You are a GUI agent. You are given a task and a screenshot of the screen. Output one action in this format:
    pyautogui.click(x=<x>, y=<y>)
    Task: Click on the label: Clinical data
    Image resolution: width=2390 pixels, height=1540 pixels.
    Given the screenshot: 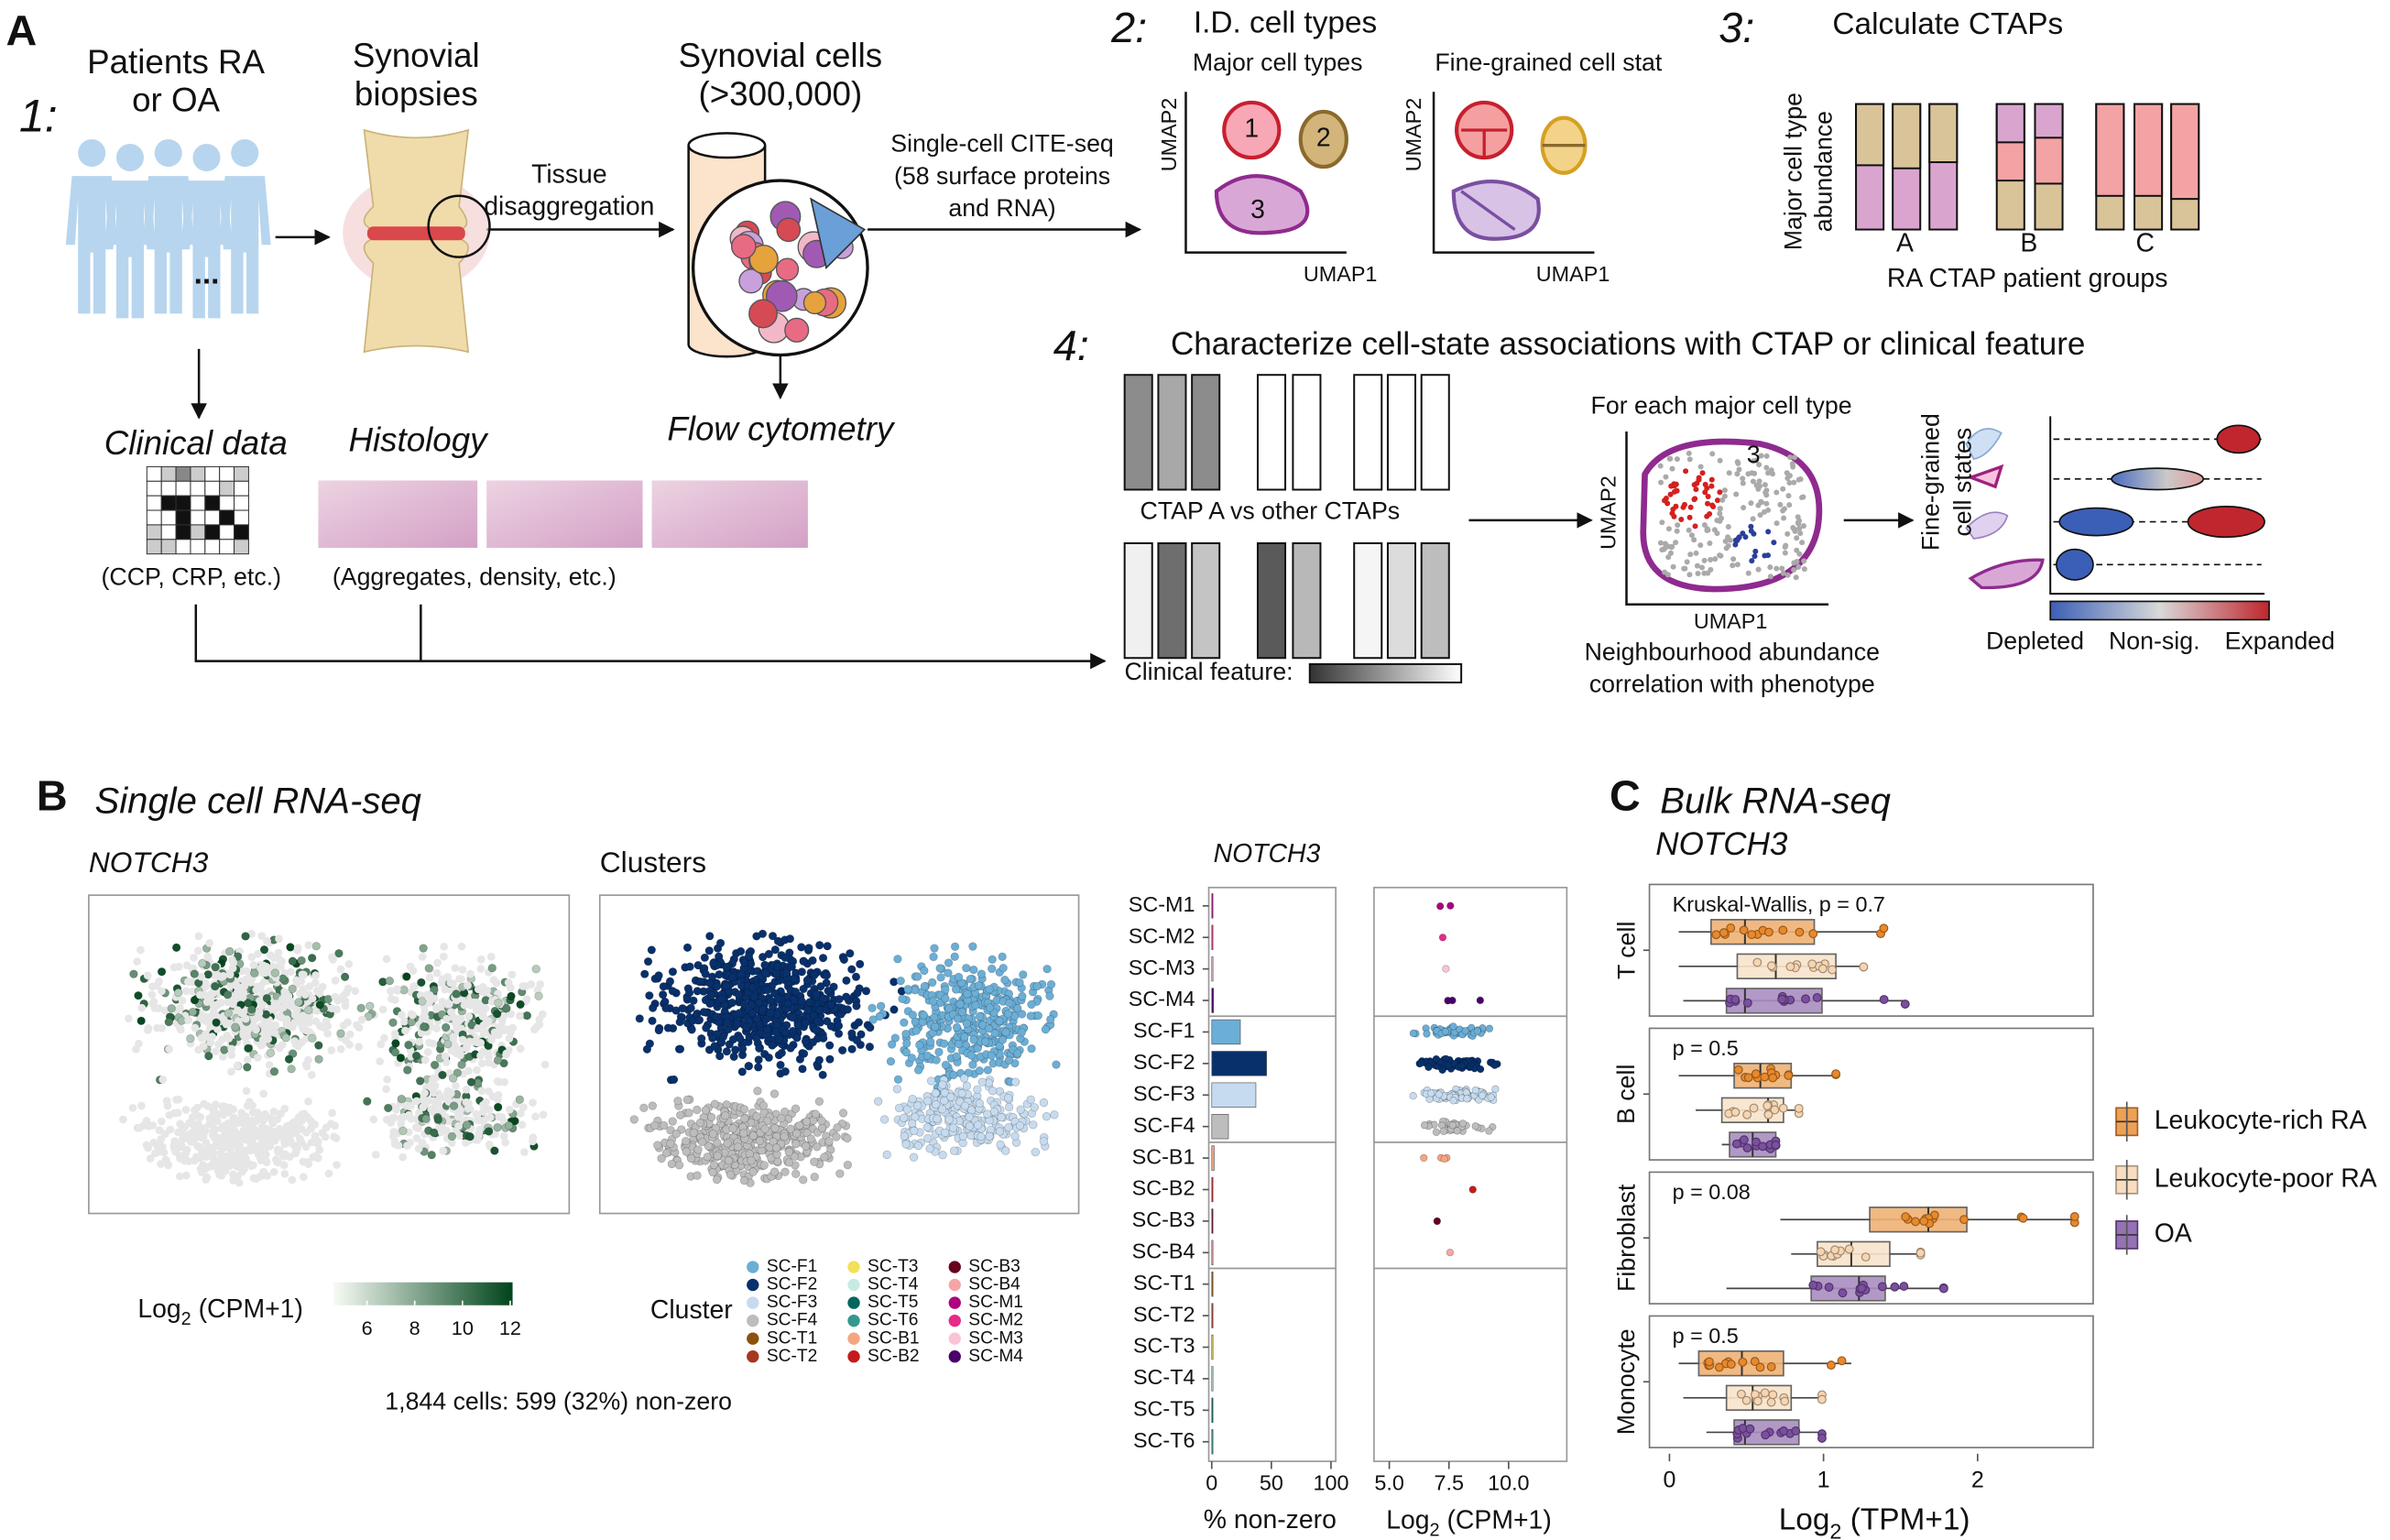 What is the action you would take?
    pyautogui.click(x=196, y=443)
    